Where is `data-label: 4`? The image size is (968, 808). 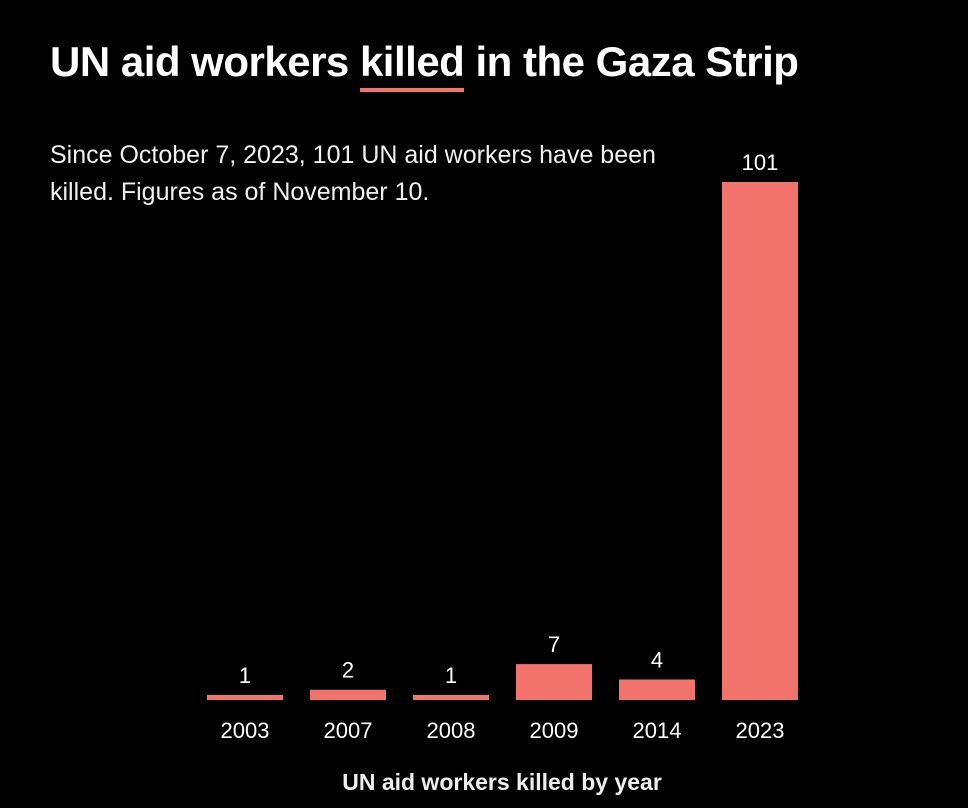
data-label: 4 is located at coordinates (657, 659).